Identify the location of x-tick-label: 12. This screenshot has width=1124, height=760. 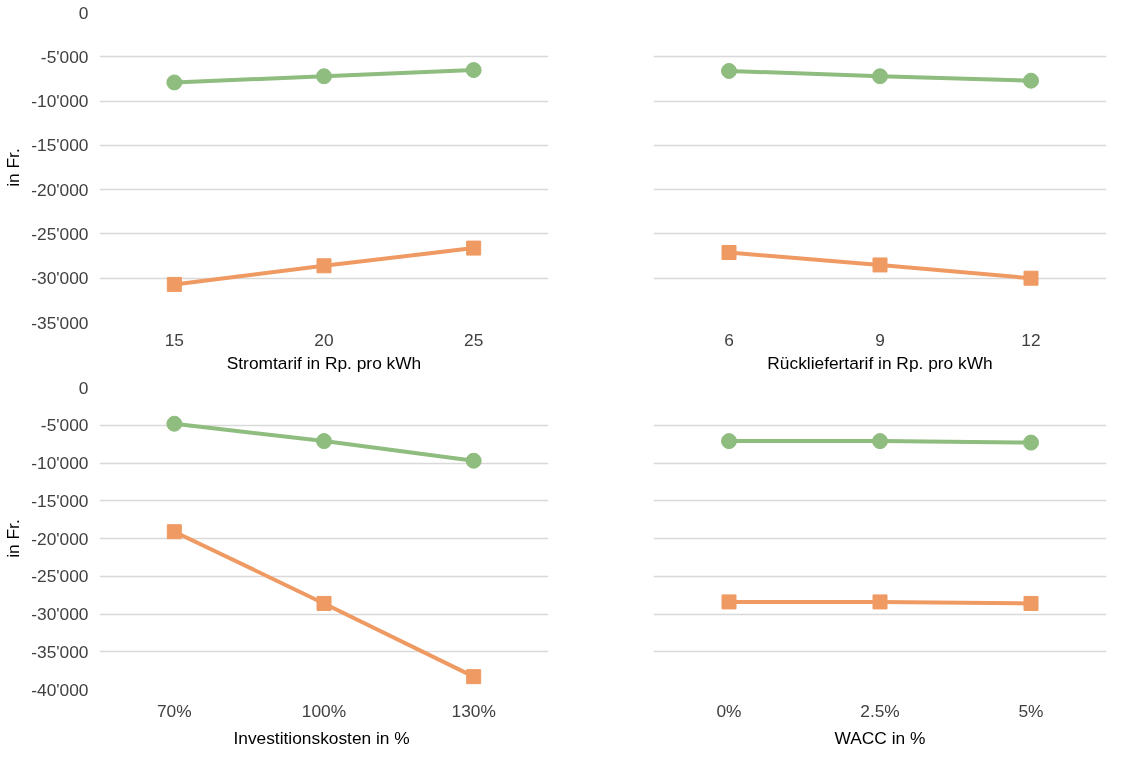
(1031, 339).